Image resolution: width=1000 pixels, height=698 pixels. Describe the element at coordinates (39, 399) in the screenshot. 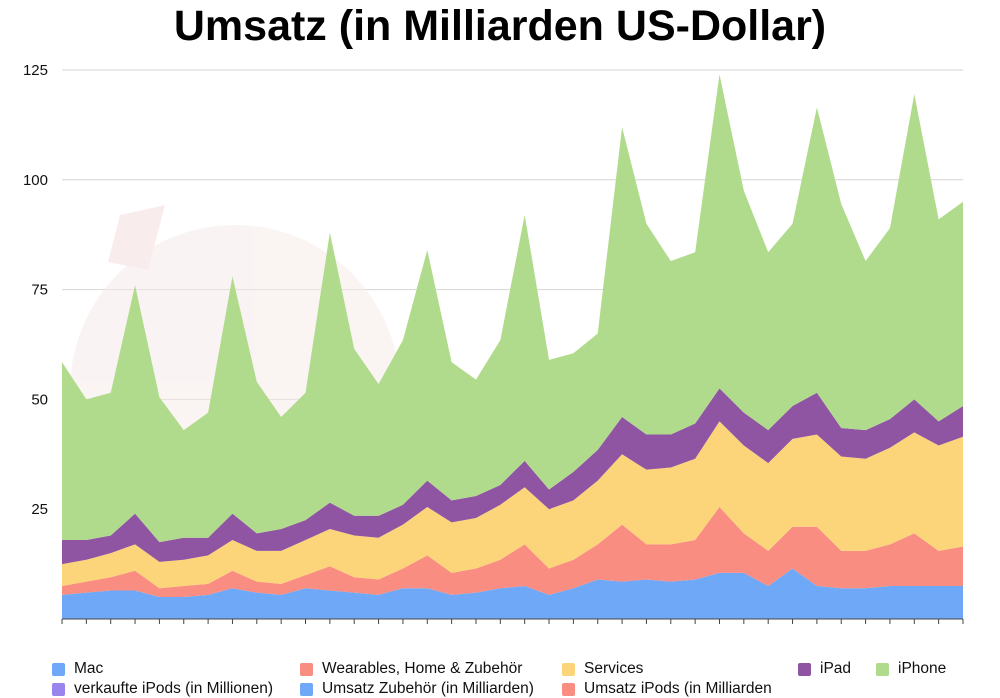

I see `y-tick-label-50: 50` at that location.